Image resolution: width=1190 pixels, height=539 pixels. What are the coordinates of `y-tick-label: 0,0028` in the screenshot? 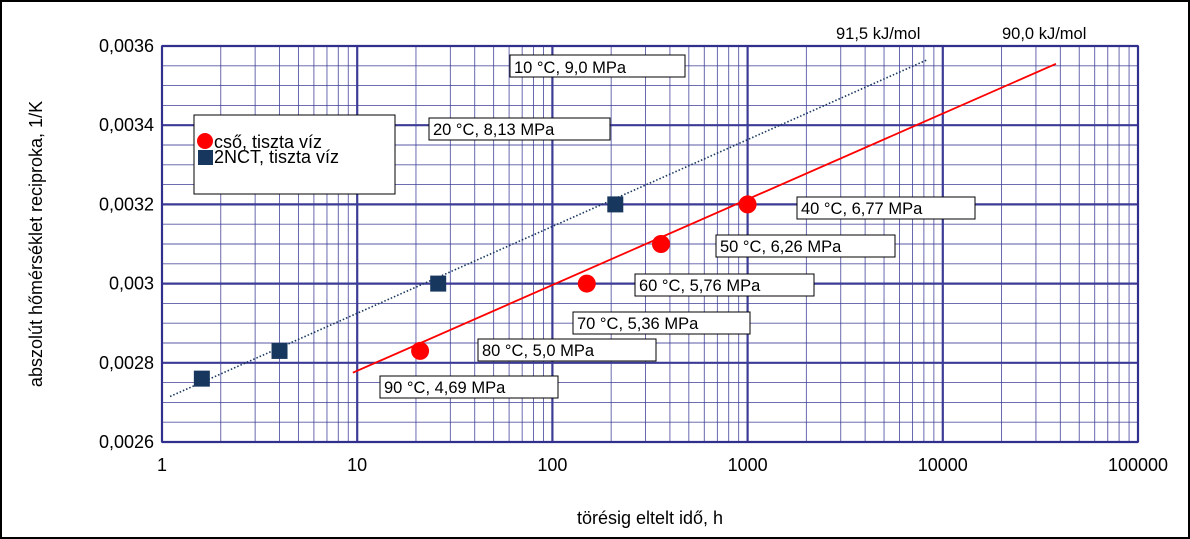 It's located at (126, 363).